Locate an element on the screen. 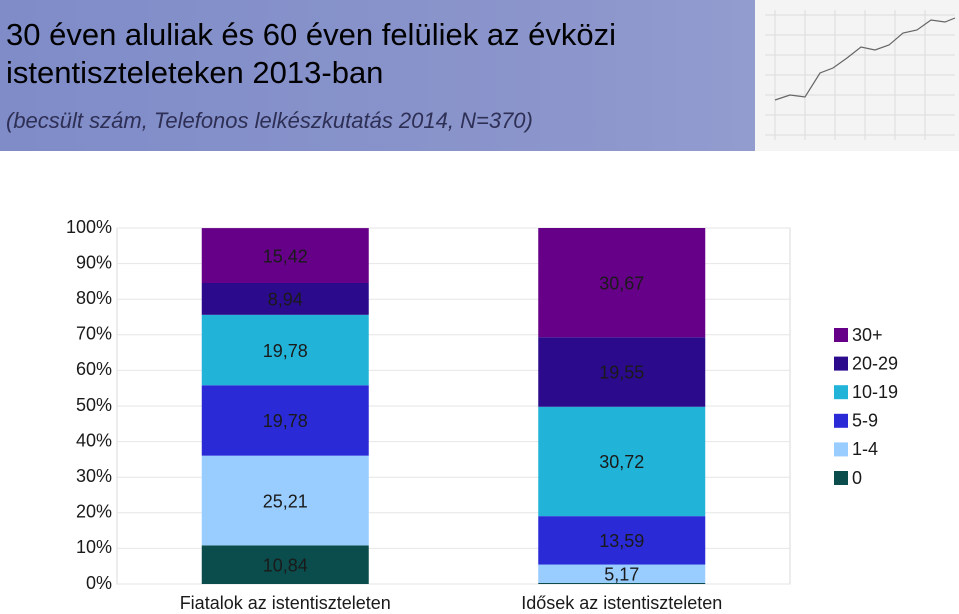 The width and height of the screenshot is (959, 614). data-label: 13,59 is located at coordinates (621, 541).